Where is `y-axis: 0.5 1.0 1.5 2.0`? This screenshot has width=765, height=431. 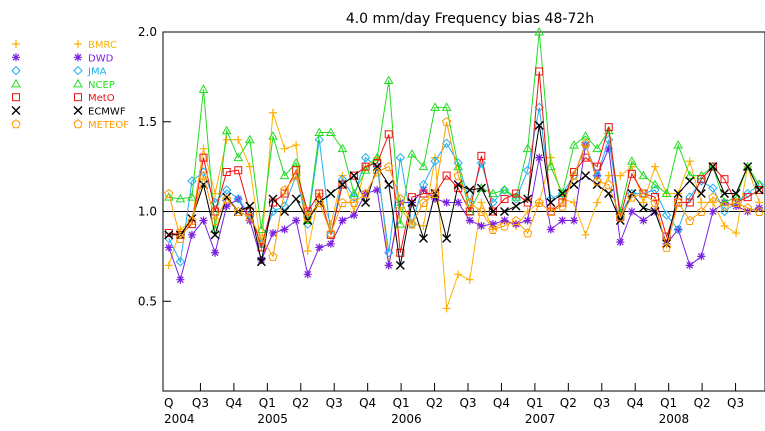 y-axis: 0.5 1.0 1.5 2.0 is located at coordinates (154, 166).